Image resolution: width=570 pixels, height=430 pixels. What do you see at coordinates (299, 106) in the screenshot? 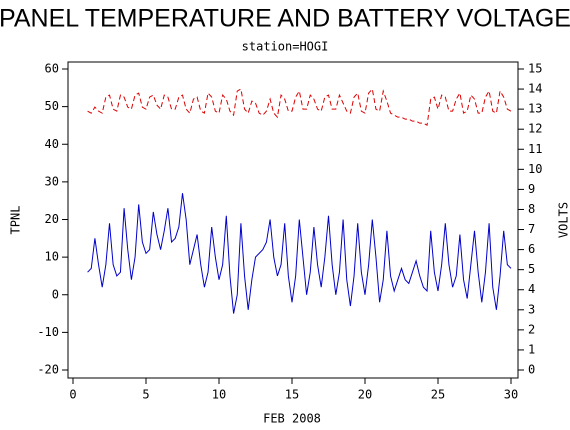
I see `data-line` at bounding box center [299, 106].